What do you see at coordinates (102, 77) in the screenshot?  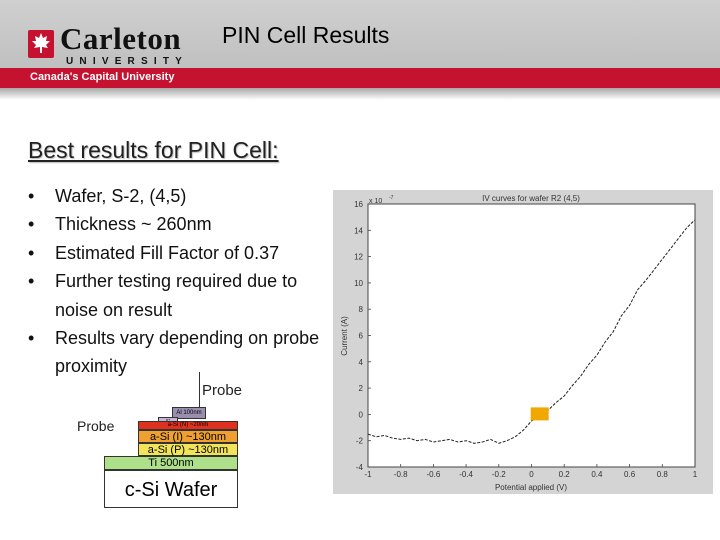 I see `header-tagline: Canada's Capital University` at bounding box center [102, 77].